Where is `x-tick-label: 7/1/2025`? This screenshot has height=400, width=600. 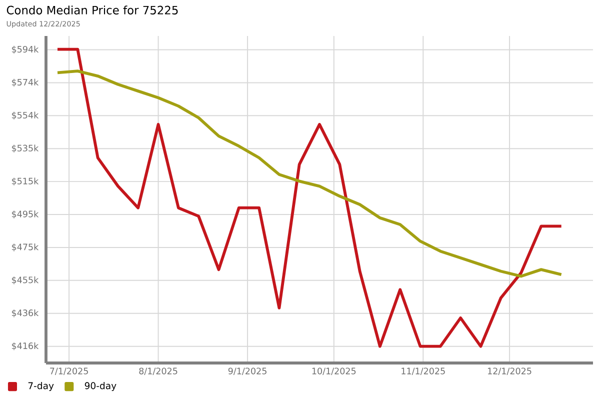
x-tick-label: 7/1/2025 is located at coordinates (69, 372).